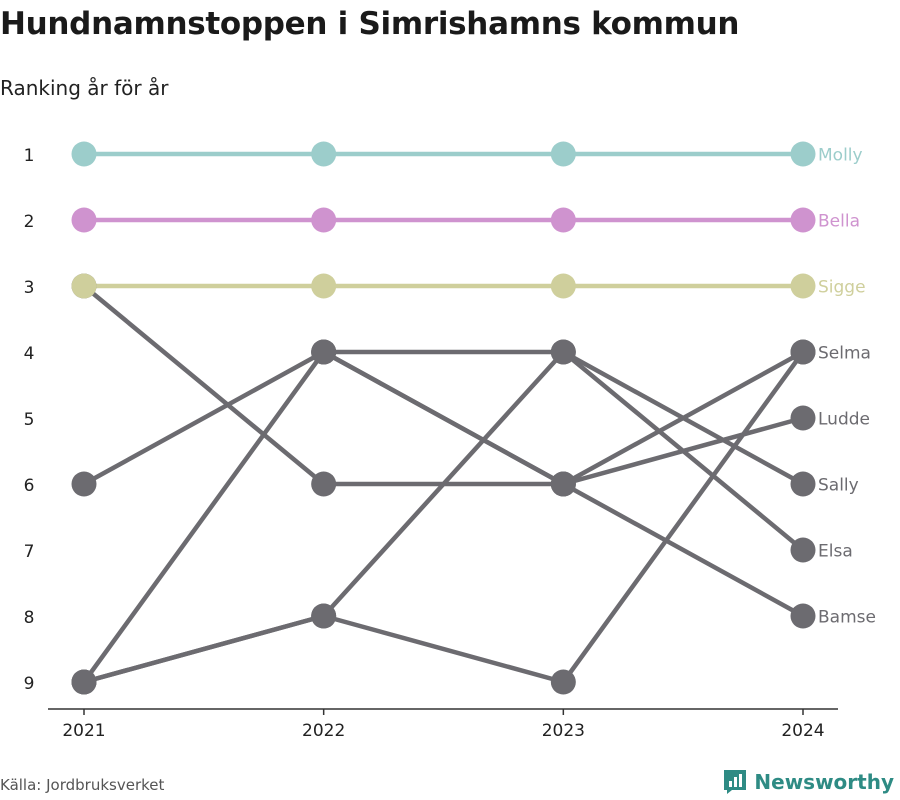  What do you see at coordinates (443, 220) in the screenshot?
I see `series-lines-highlight` at bounding box center [443, 220].